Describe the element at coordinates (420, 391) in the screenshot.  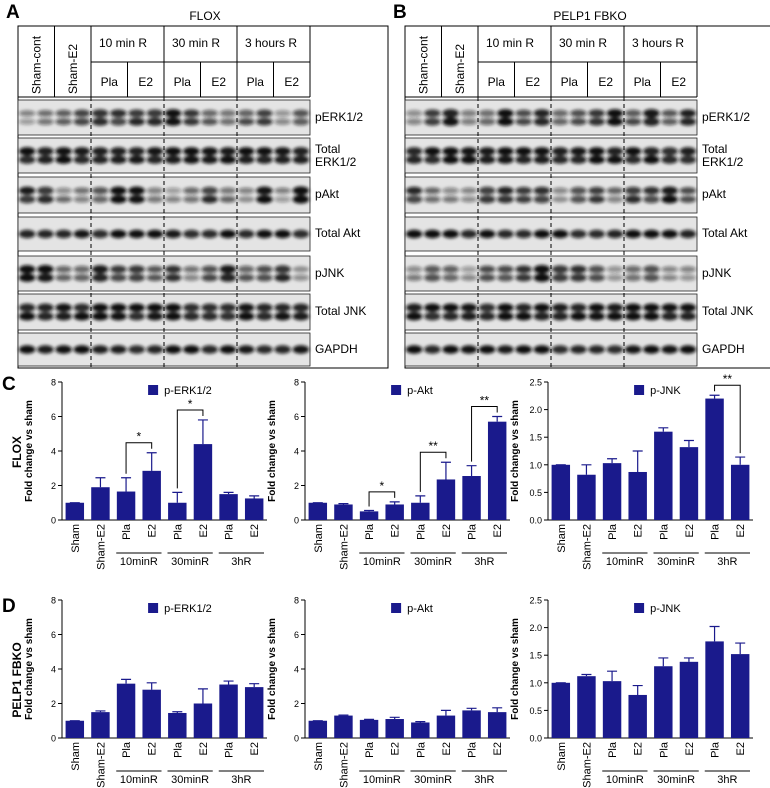
I see `legend-label: p-Akt` at that location.